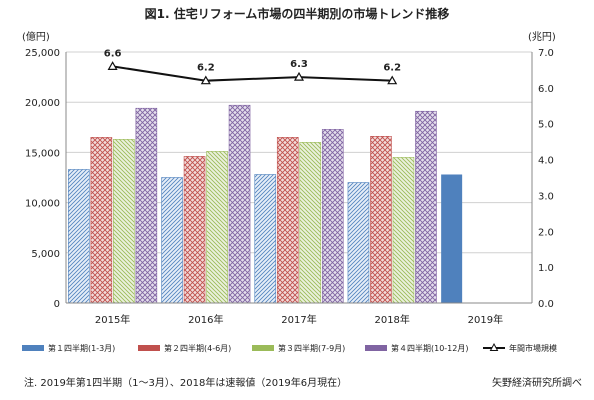 The image size is (594, 400). I want to click on x-tick-label: 2015年, so click(112, 319).